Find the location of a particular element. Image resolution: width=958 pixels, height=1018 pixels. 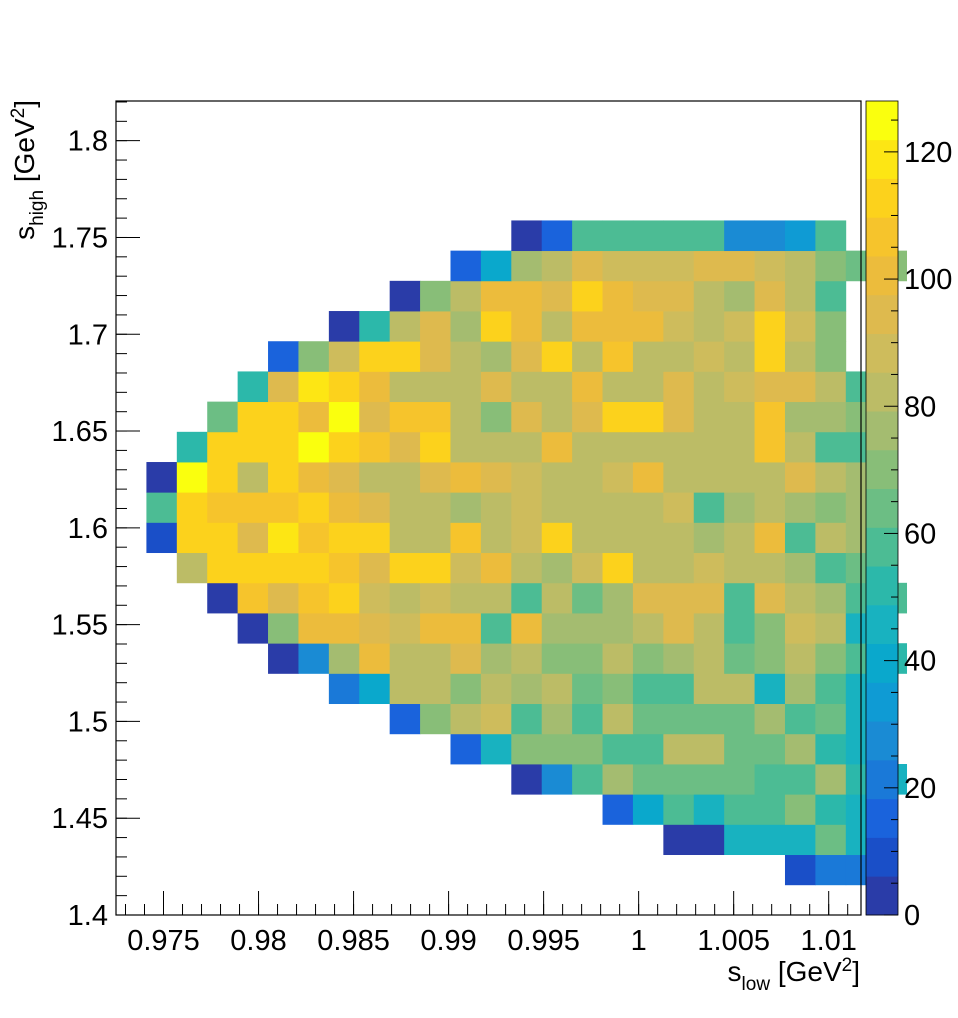

colorbar-frame is located at coordinates (882, 508).